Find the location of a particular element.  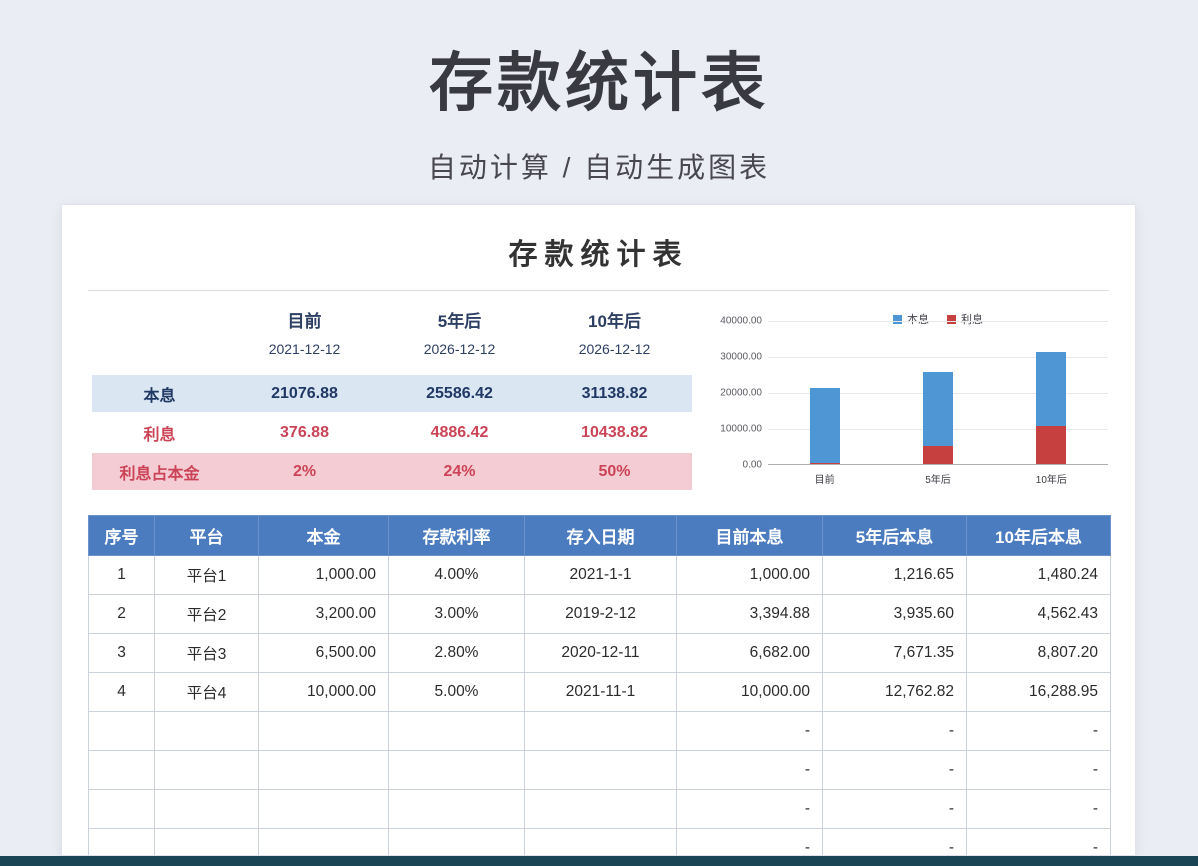

summary-row-label: 本息 is located at coordinates (159, 396).